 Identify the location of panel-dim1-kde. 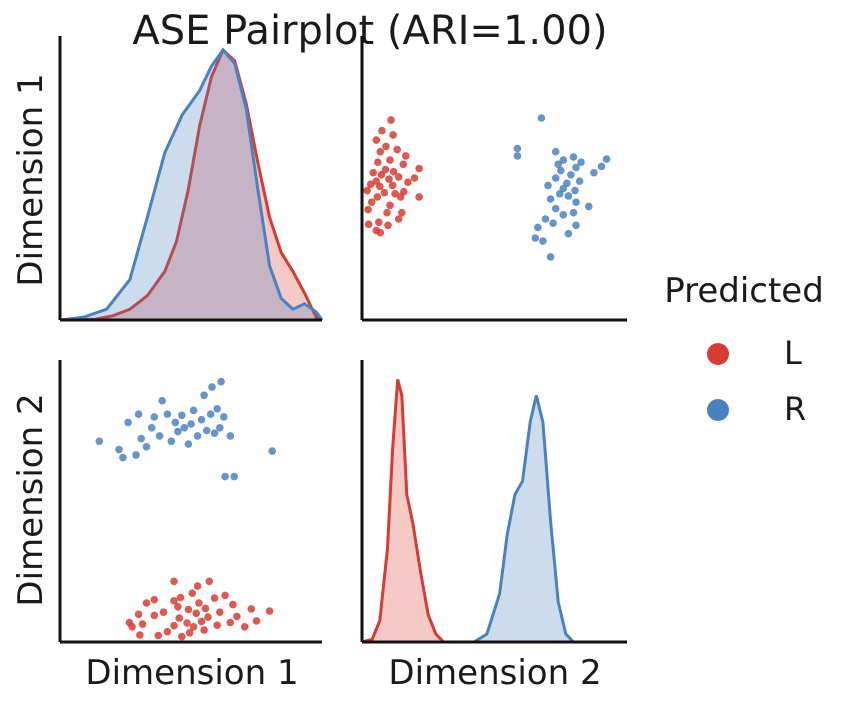
(191, 179).